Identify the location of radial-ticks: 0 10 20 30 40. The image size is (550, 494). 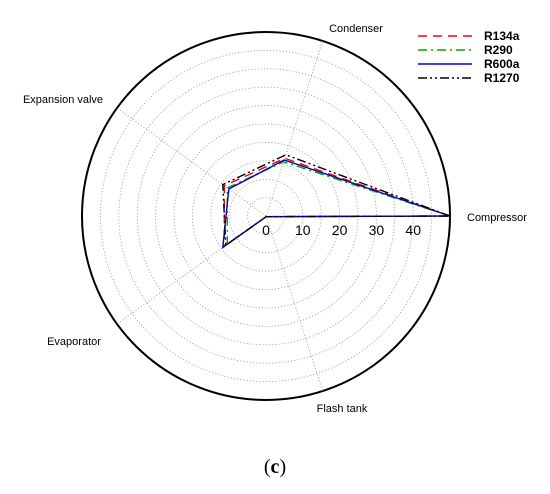
(341, 230).